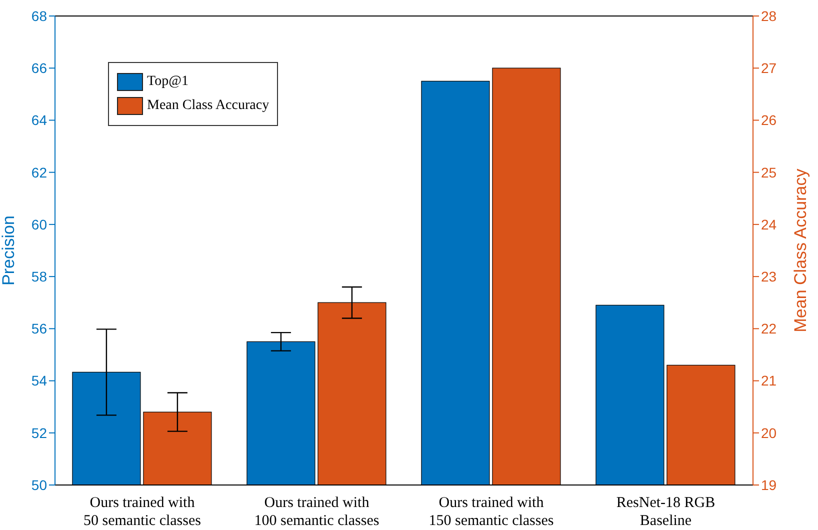 This screenshot has width=818, height=530. What do you see at coordinates (143, 512) in the screenshot?
I see `x-tick-label: Ours trained with 50 semantic classes` at bounding box center [143, 512].